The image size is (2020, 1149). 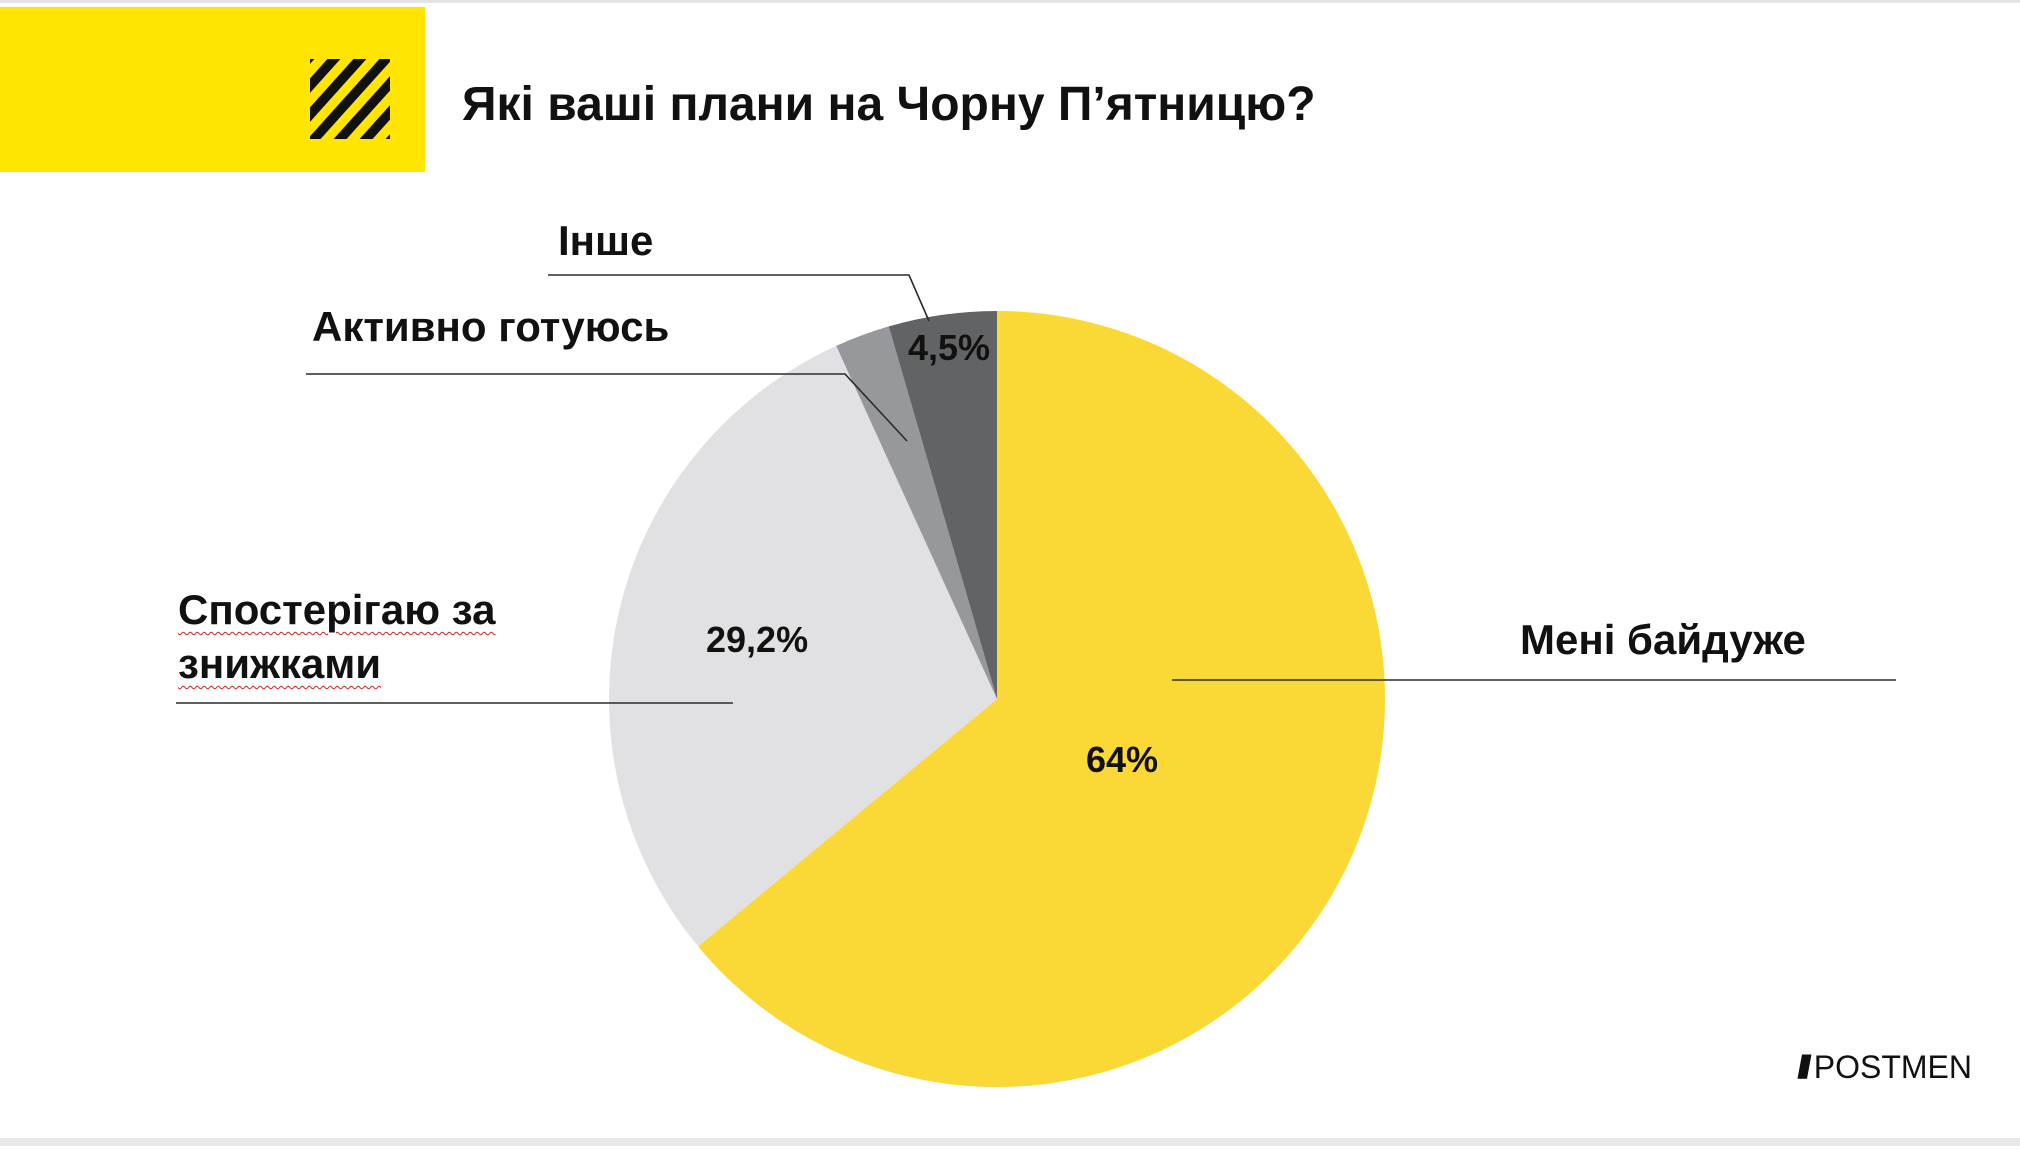 I want to click on slice-watching-discounts, so click(x=803, y=646).